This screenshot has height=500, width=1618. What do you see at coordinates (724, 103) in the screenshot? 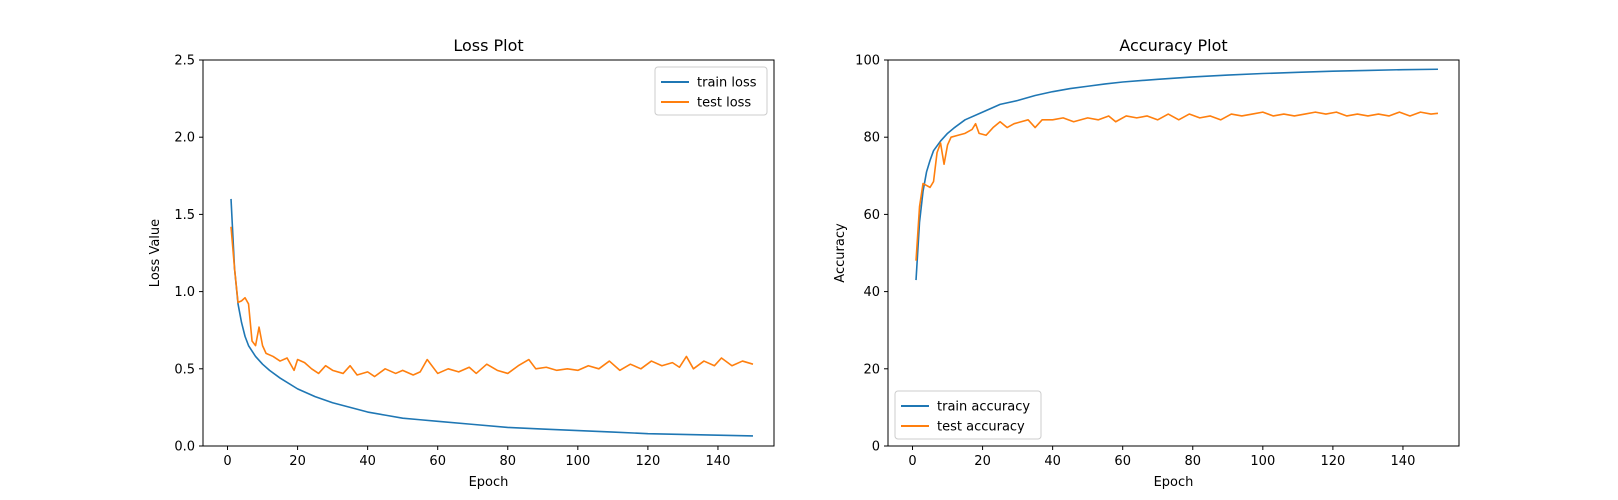
I see `legend-label: test loss` at bounding box center [724, 103].